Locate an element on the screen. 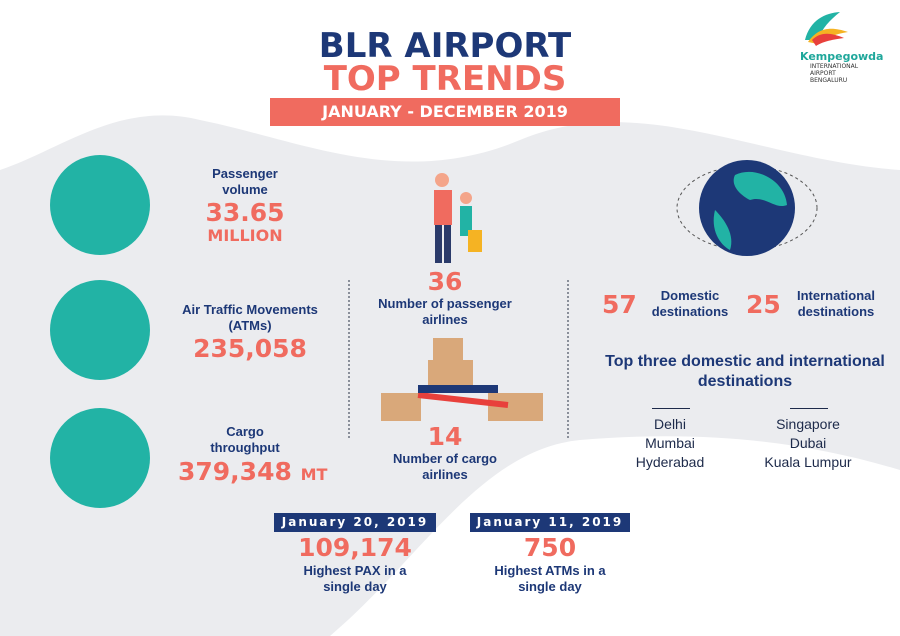  domestic-destinations-label: Domestic destinations is located at coordinates (690, 303).